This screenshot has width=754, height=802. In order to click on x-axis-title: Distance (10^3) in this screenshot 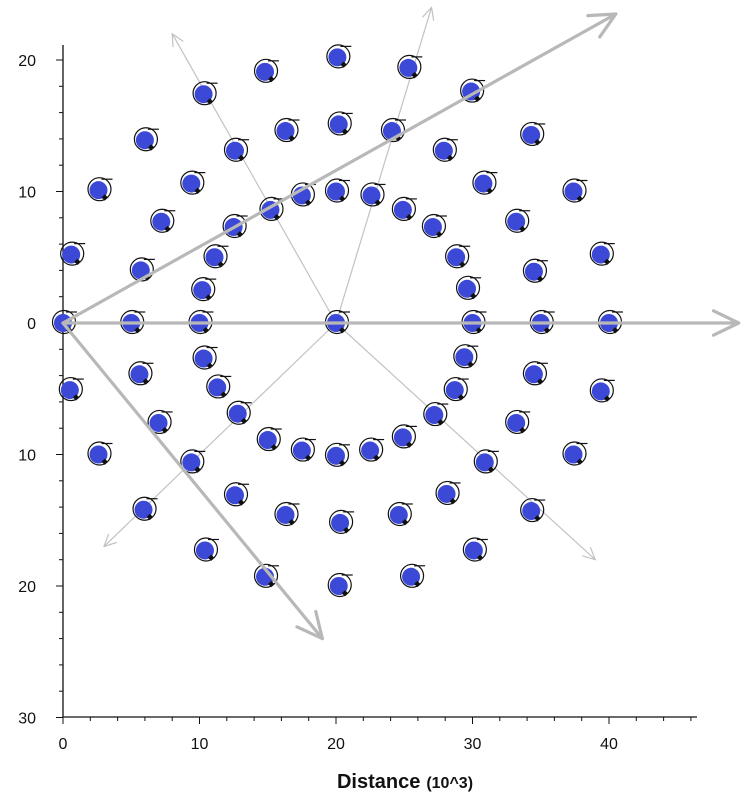, I will do `click(405, 782)`.